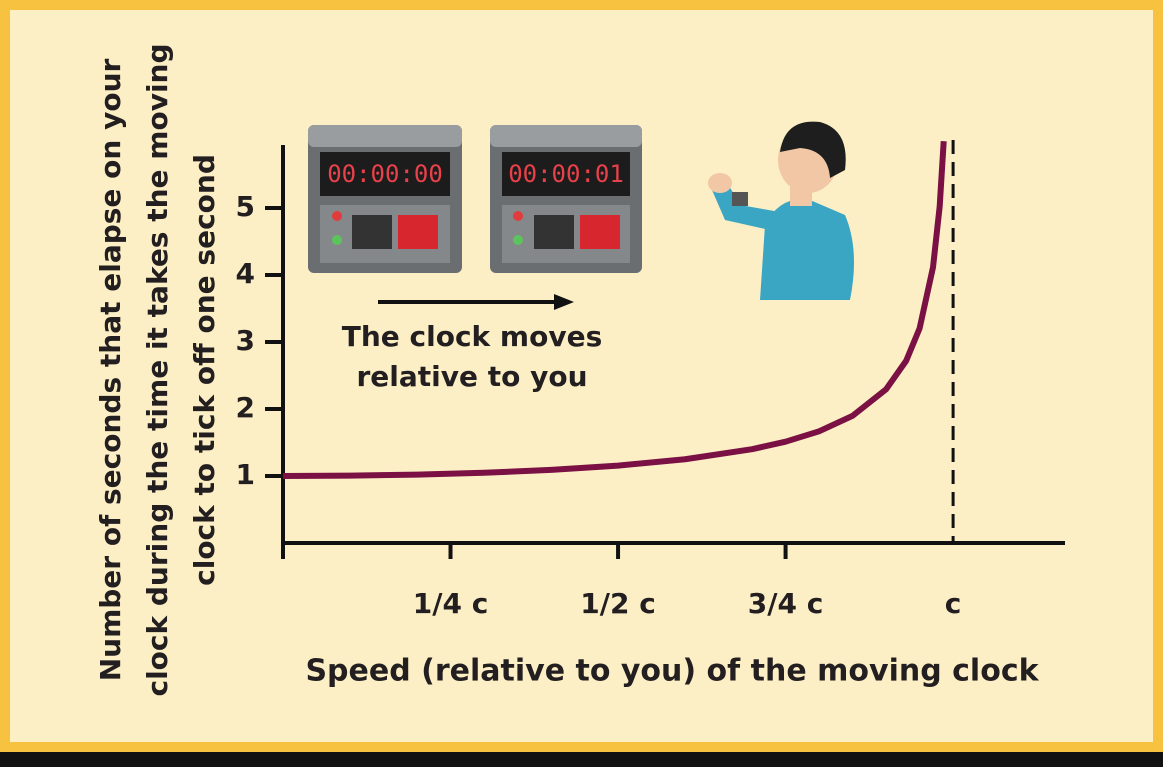 This screenshot has height=771, width=1163. Describe the element at coordinates (245, 474) in the screenshot. I see `y-tick-label: 1` at that location.